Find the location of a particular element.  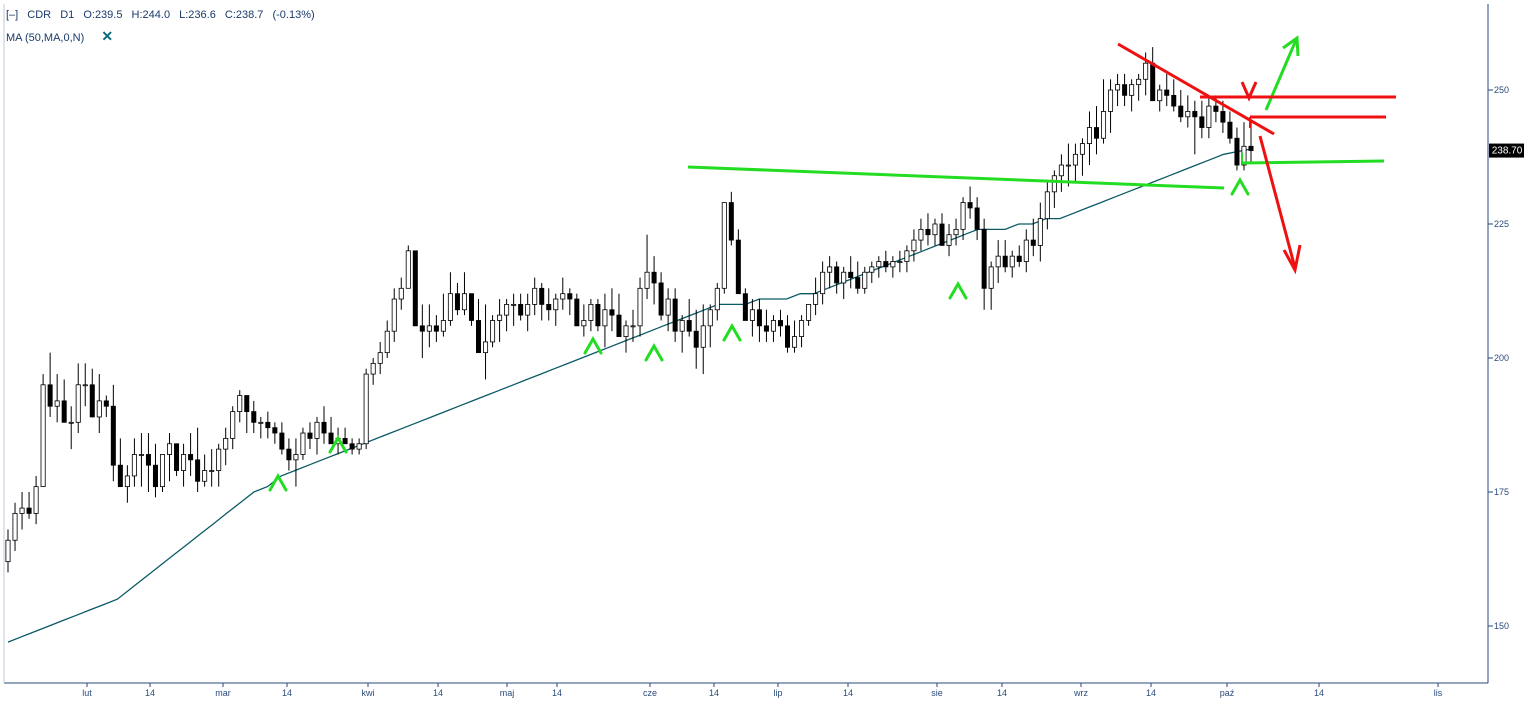

resistance-marker is located at coordinates (1249, 91).